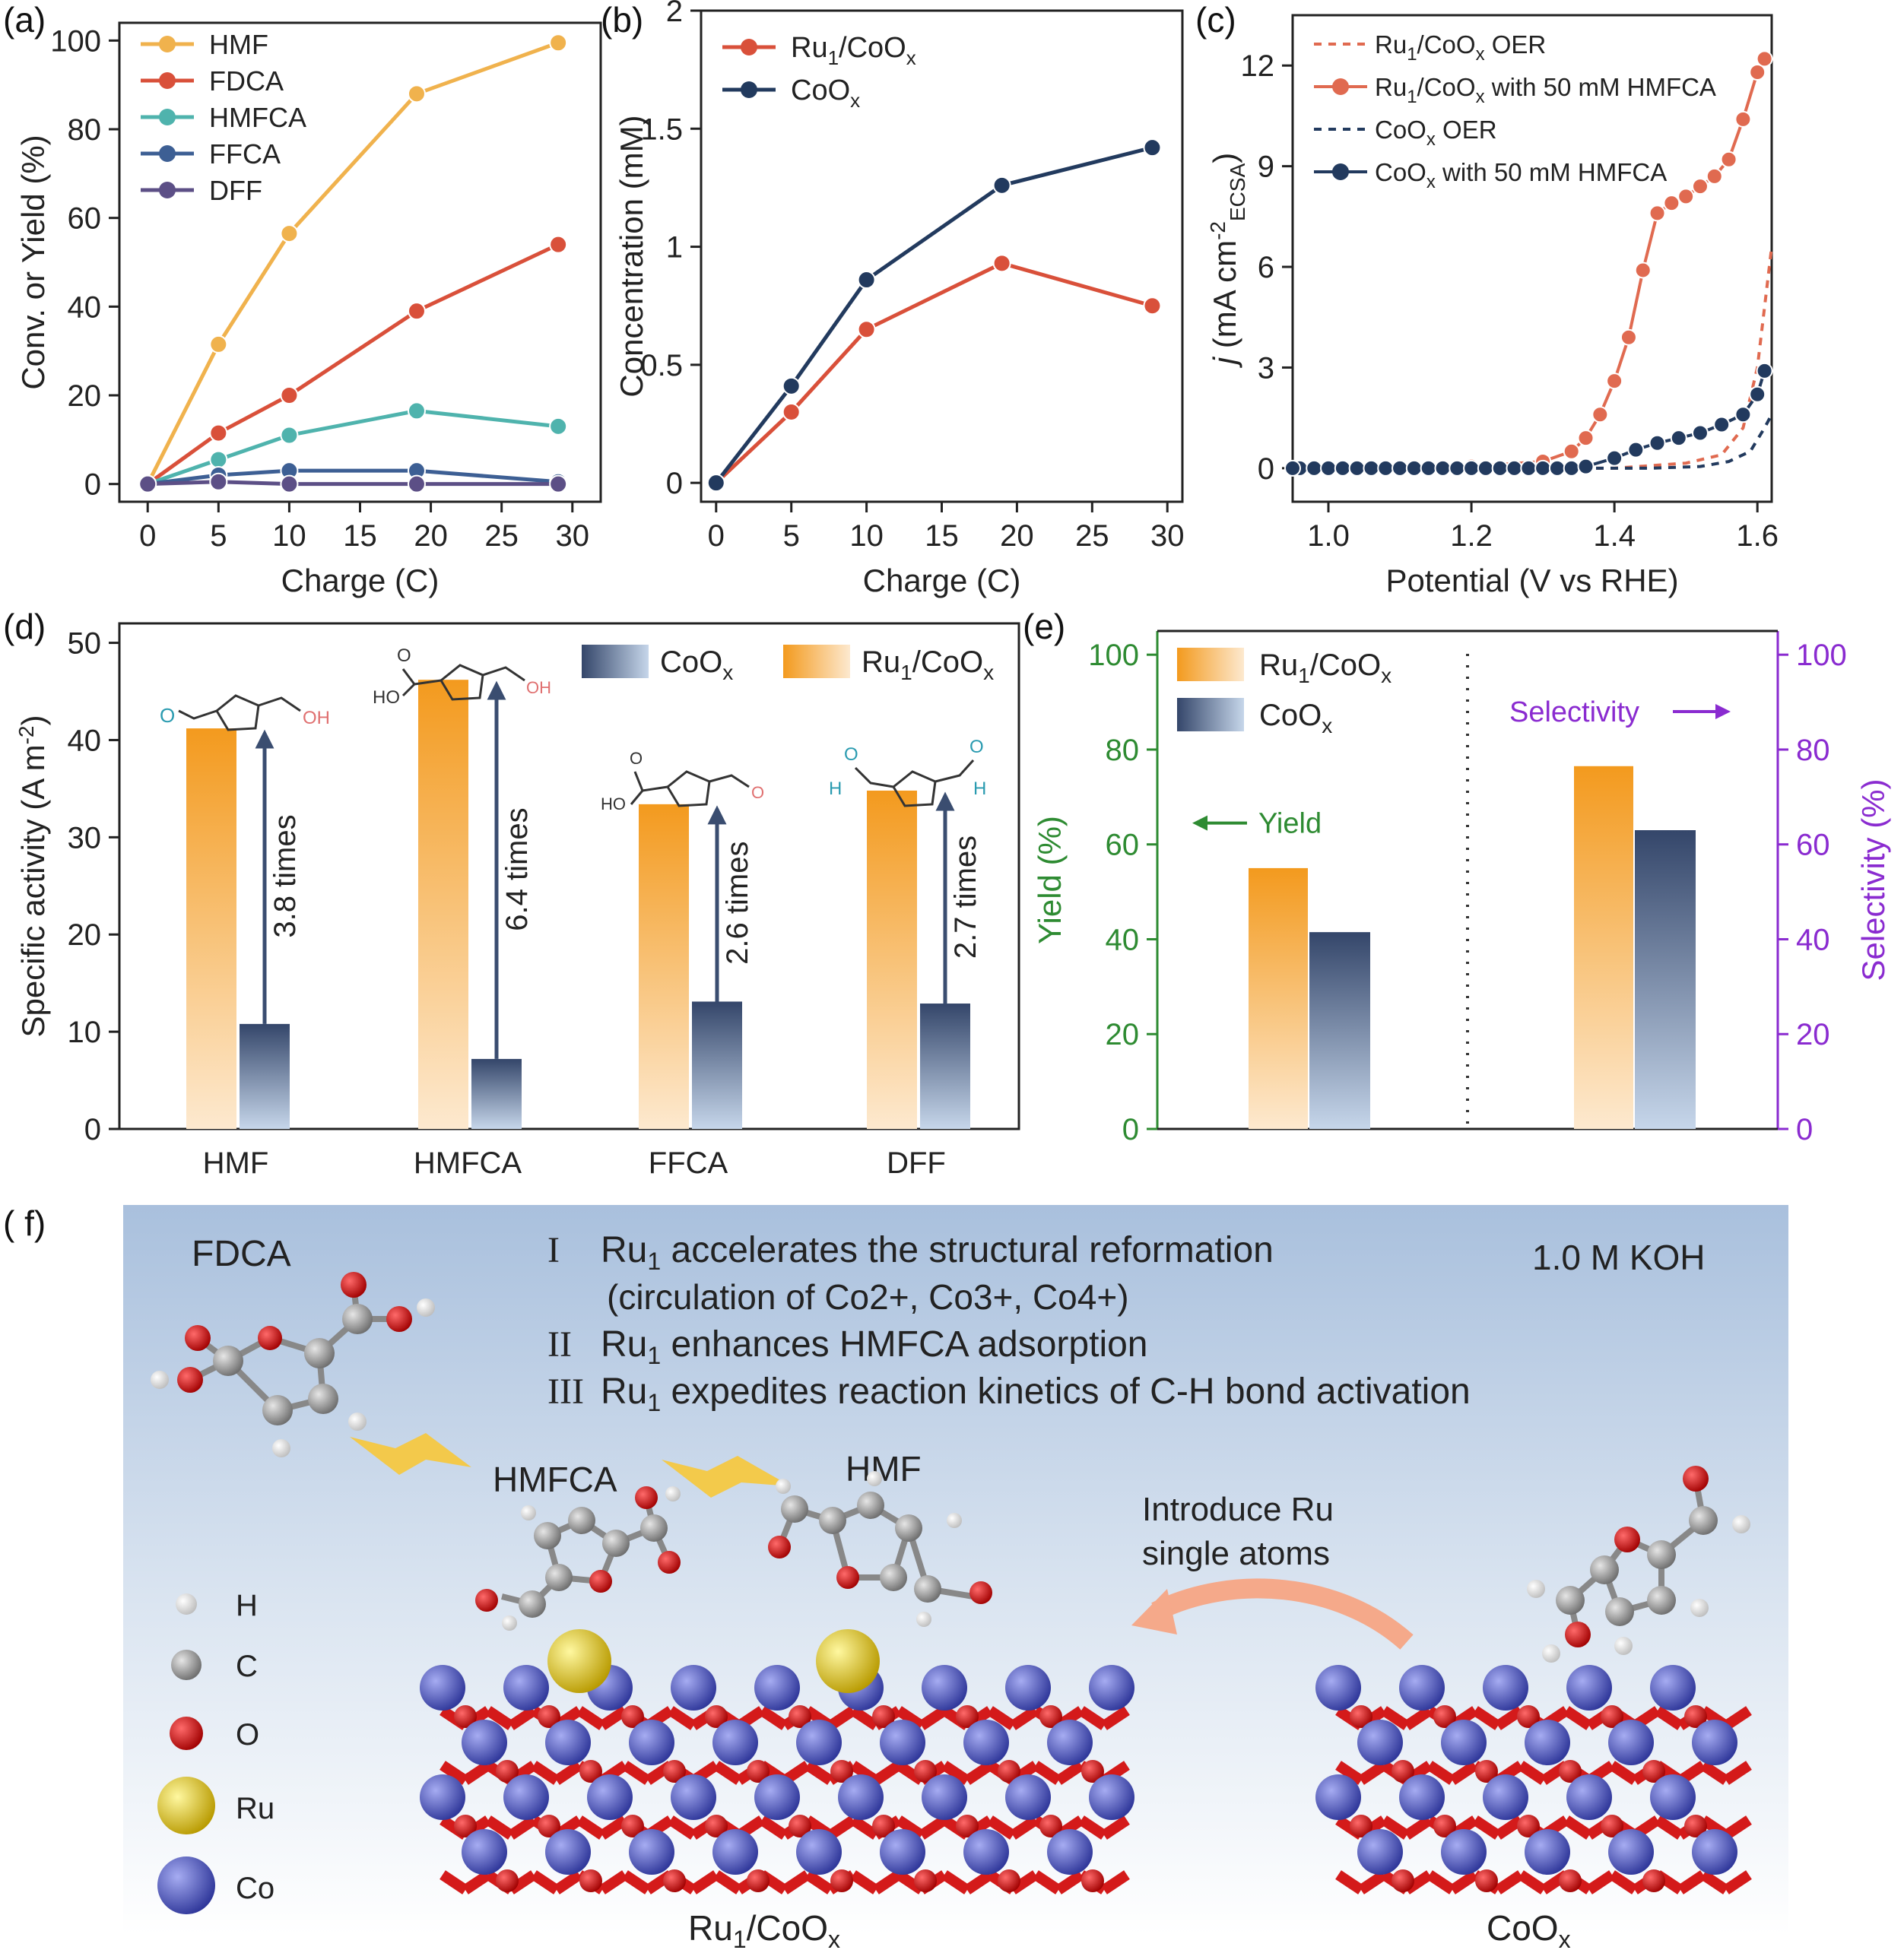 This screenshot has height=1950, width=1904. I want to click on series-line-coox, so click(934, 314).